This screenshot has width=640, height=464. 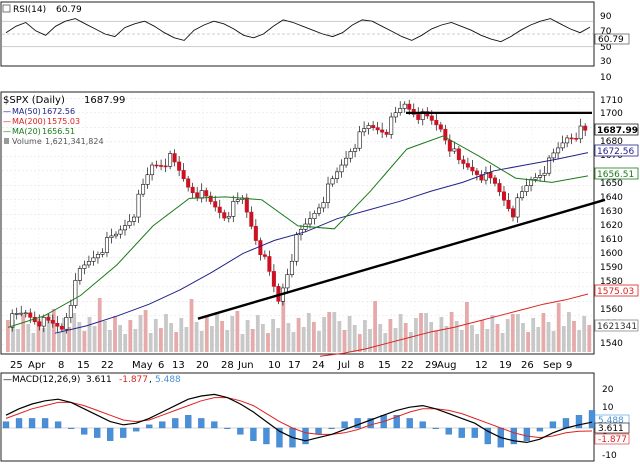 What do you see at coordinates (481, 365) in the screenshot?
I see `x-label: 12` at bounding box center [481, 365].